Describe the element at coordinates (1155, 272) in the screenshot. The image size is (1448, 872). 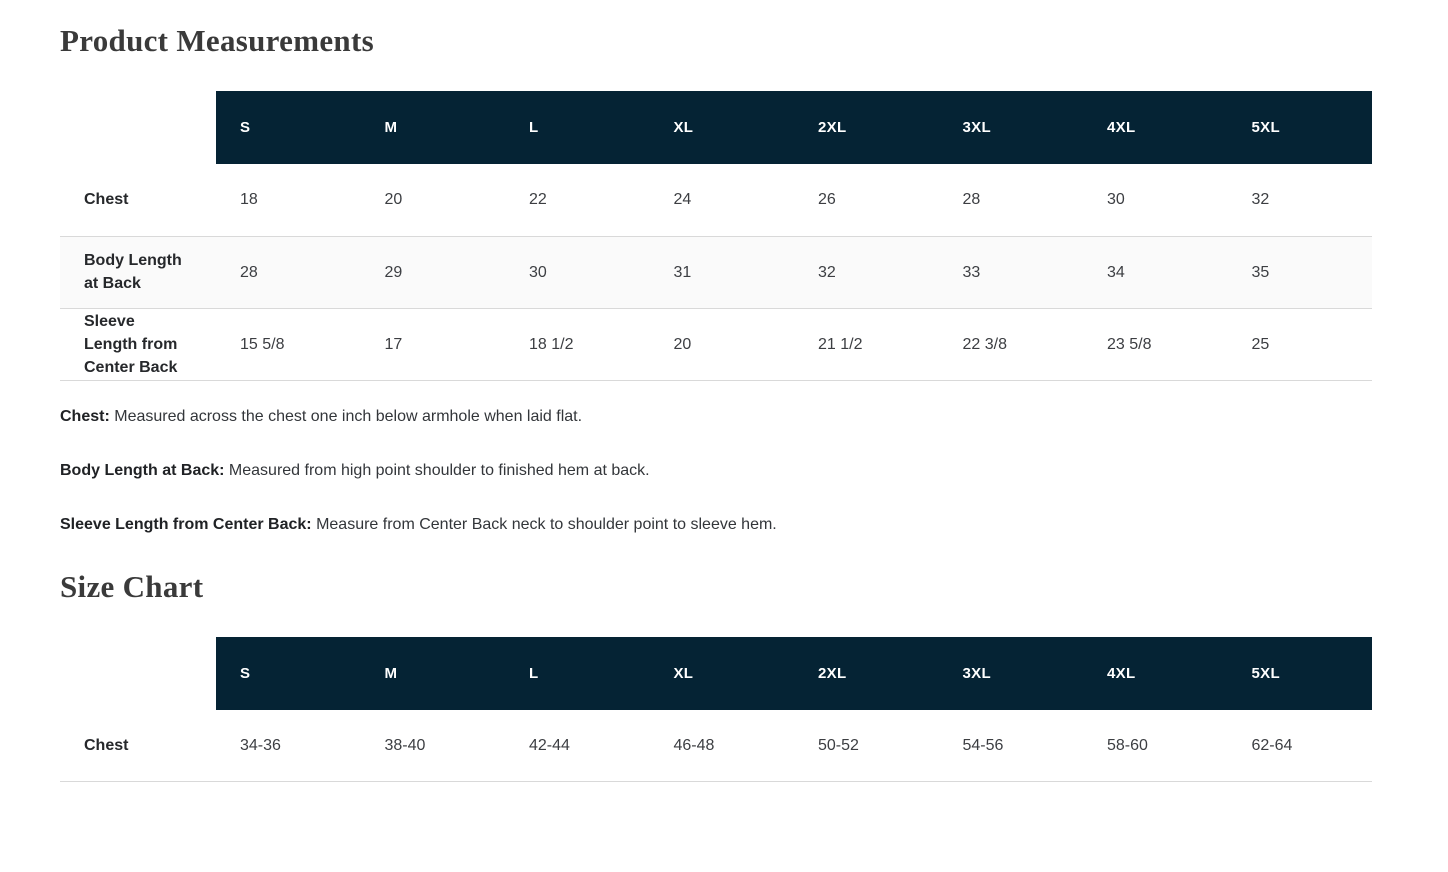
I see `measurement-cell: 34` at that location.